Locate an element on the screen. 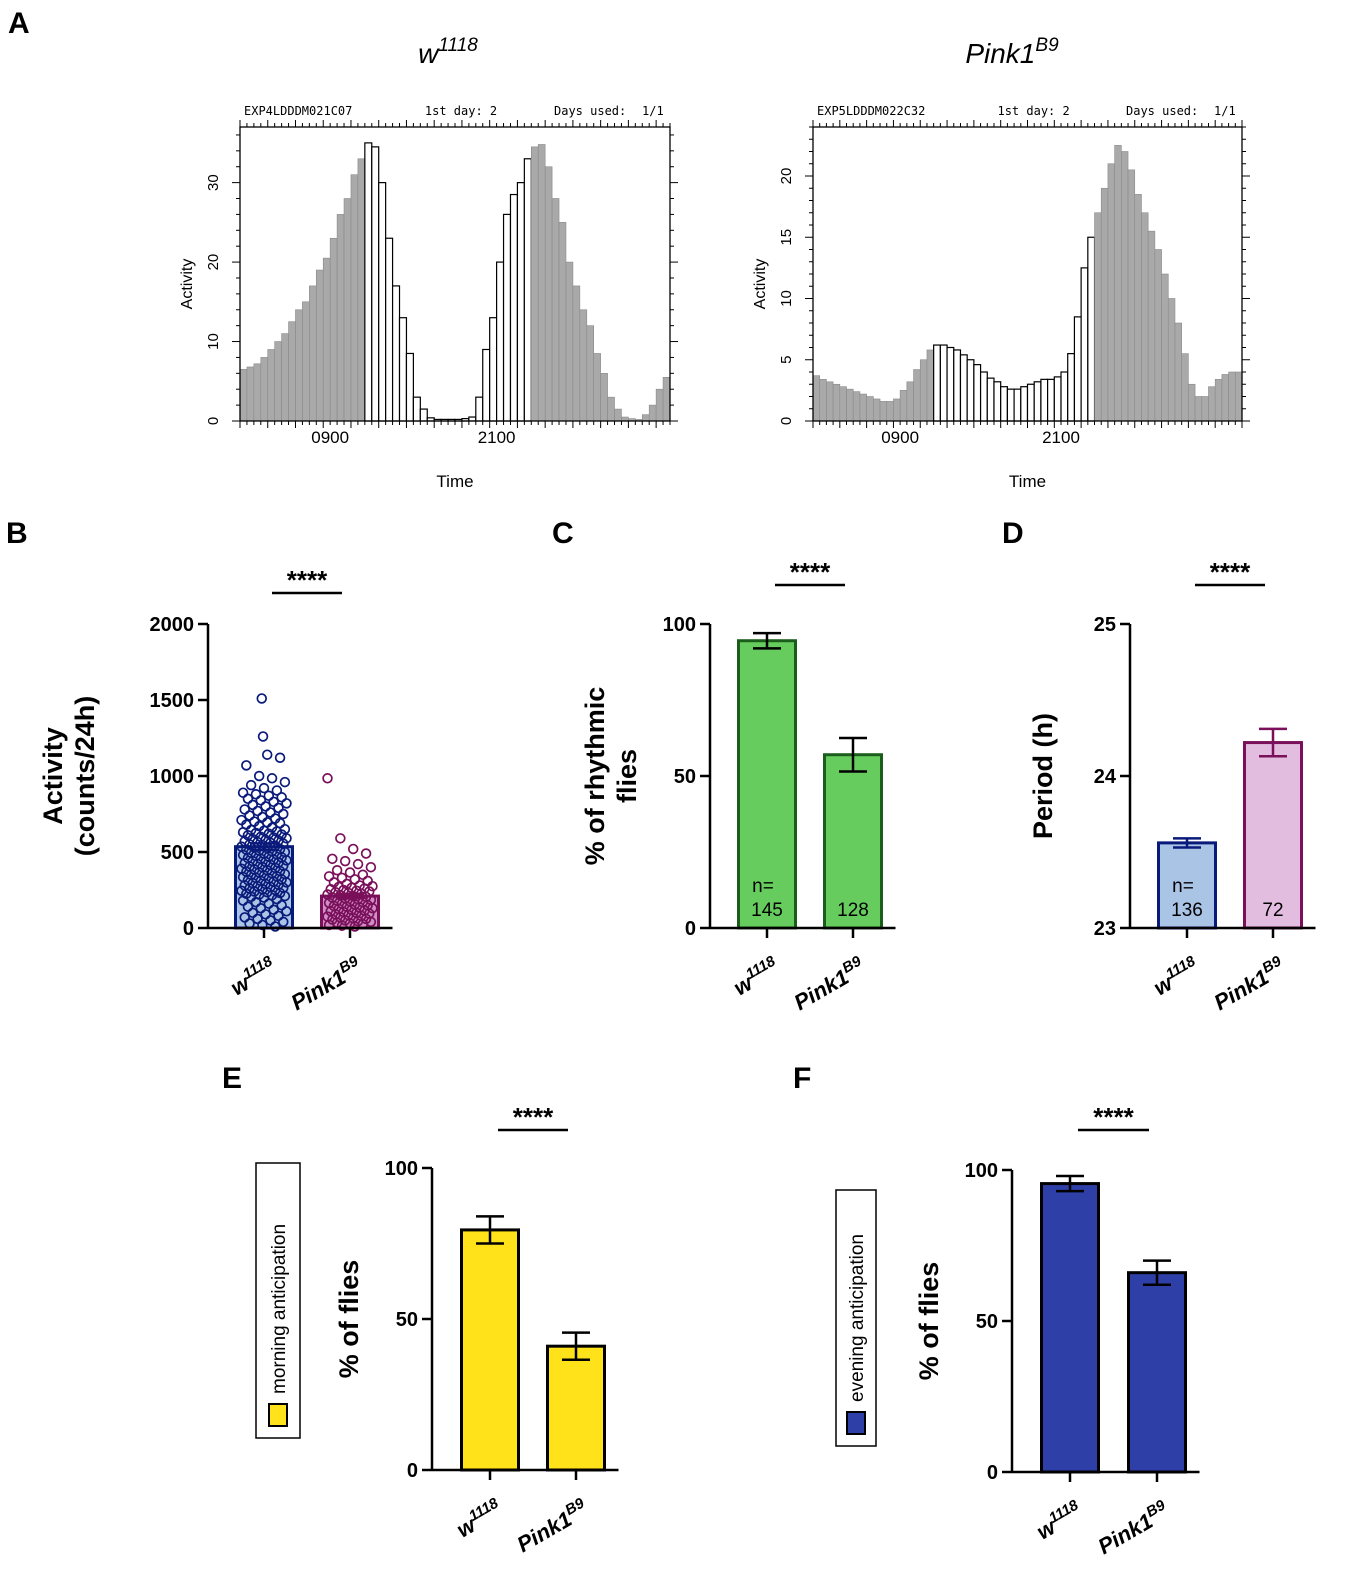 The image size is (1347, 1575). panel-e-ytick-label: 100 is located at coordinates (401, 1169).